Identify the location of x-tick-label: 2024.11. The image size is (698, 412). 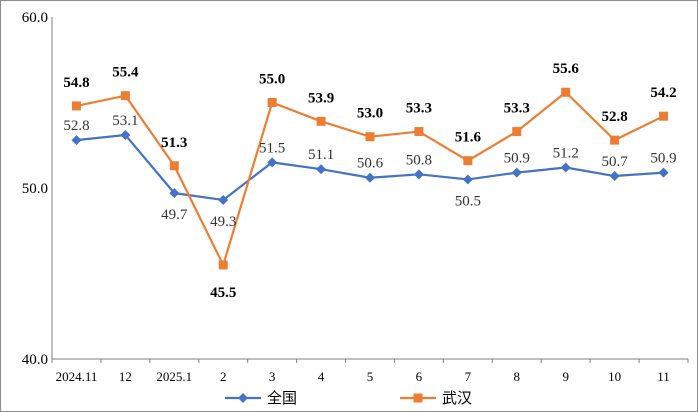
(77, 376).